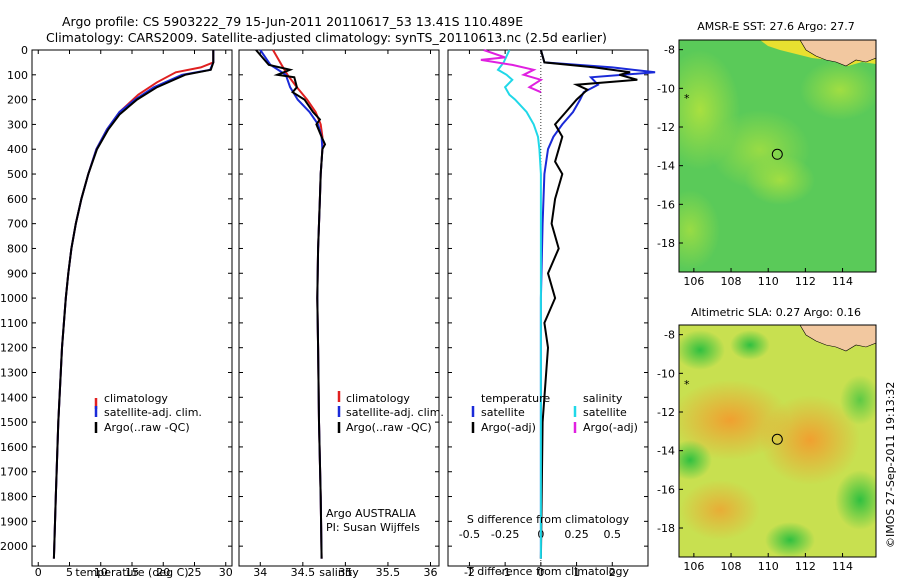 Image resolution: width=900 pixels, height=580 pixels. I want to click on y-tick-label: 1600, so click(14, 447).